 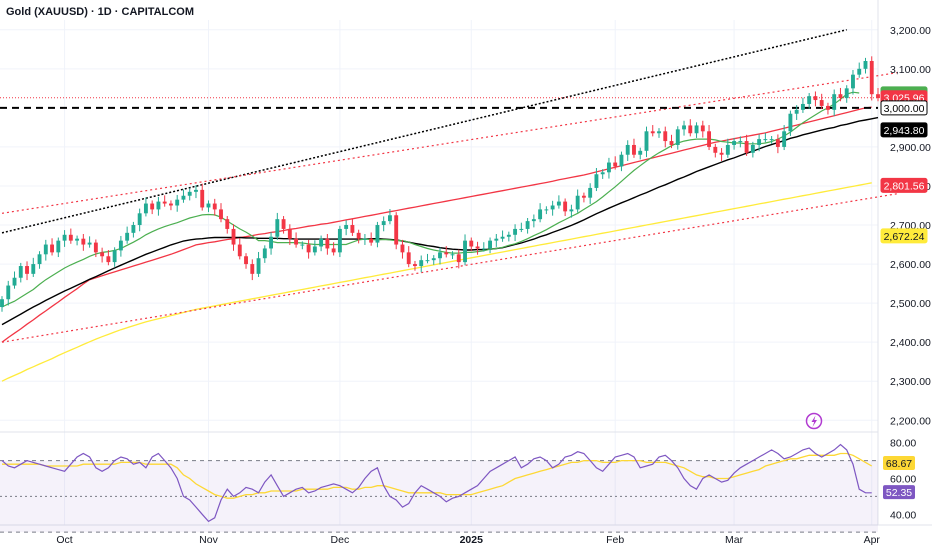 I want to click on time-tick-label: Apr, so click(x=872, y=540).